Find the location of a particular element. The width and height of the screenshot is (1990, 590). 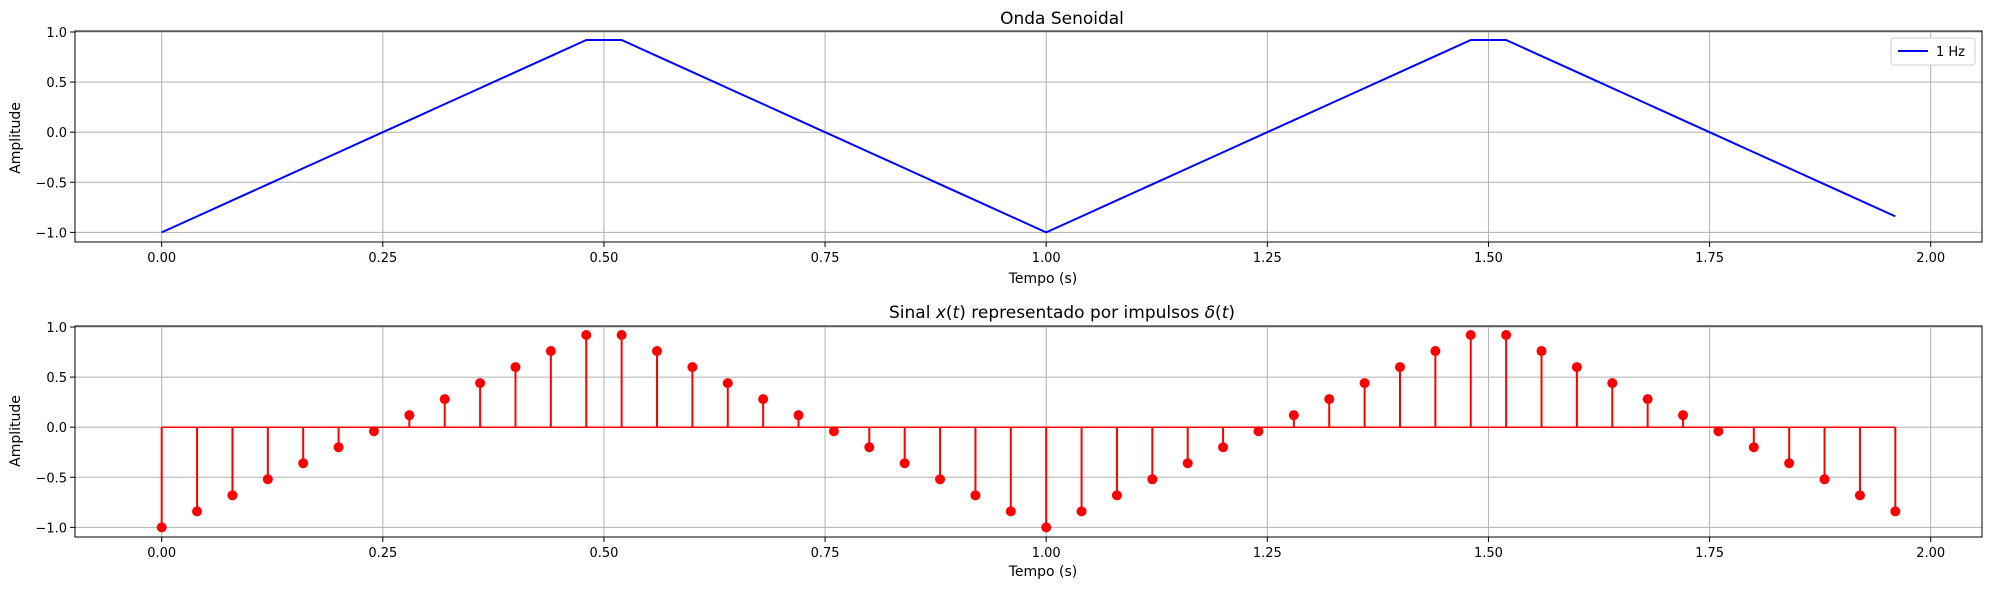

legend-label: 1 Hz is located at coordinates (1950, 52).